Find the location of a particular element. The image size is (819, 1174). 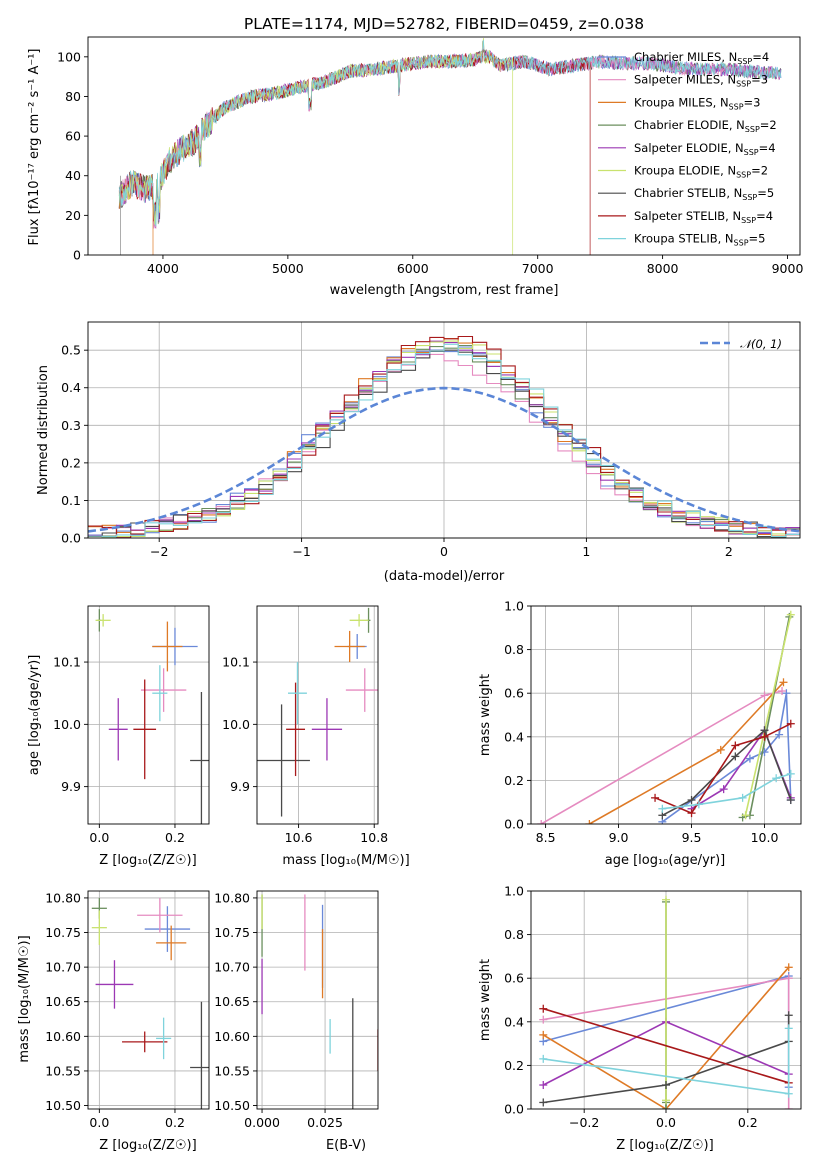

age-vs-mass-ticks: 10.6 10.8 9.9 10.0 10.1 is located at coordinates (305, 750).